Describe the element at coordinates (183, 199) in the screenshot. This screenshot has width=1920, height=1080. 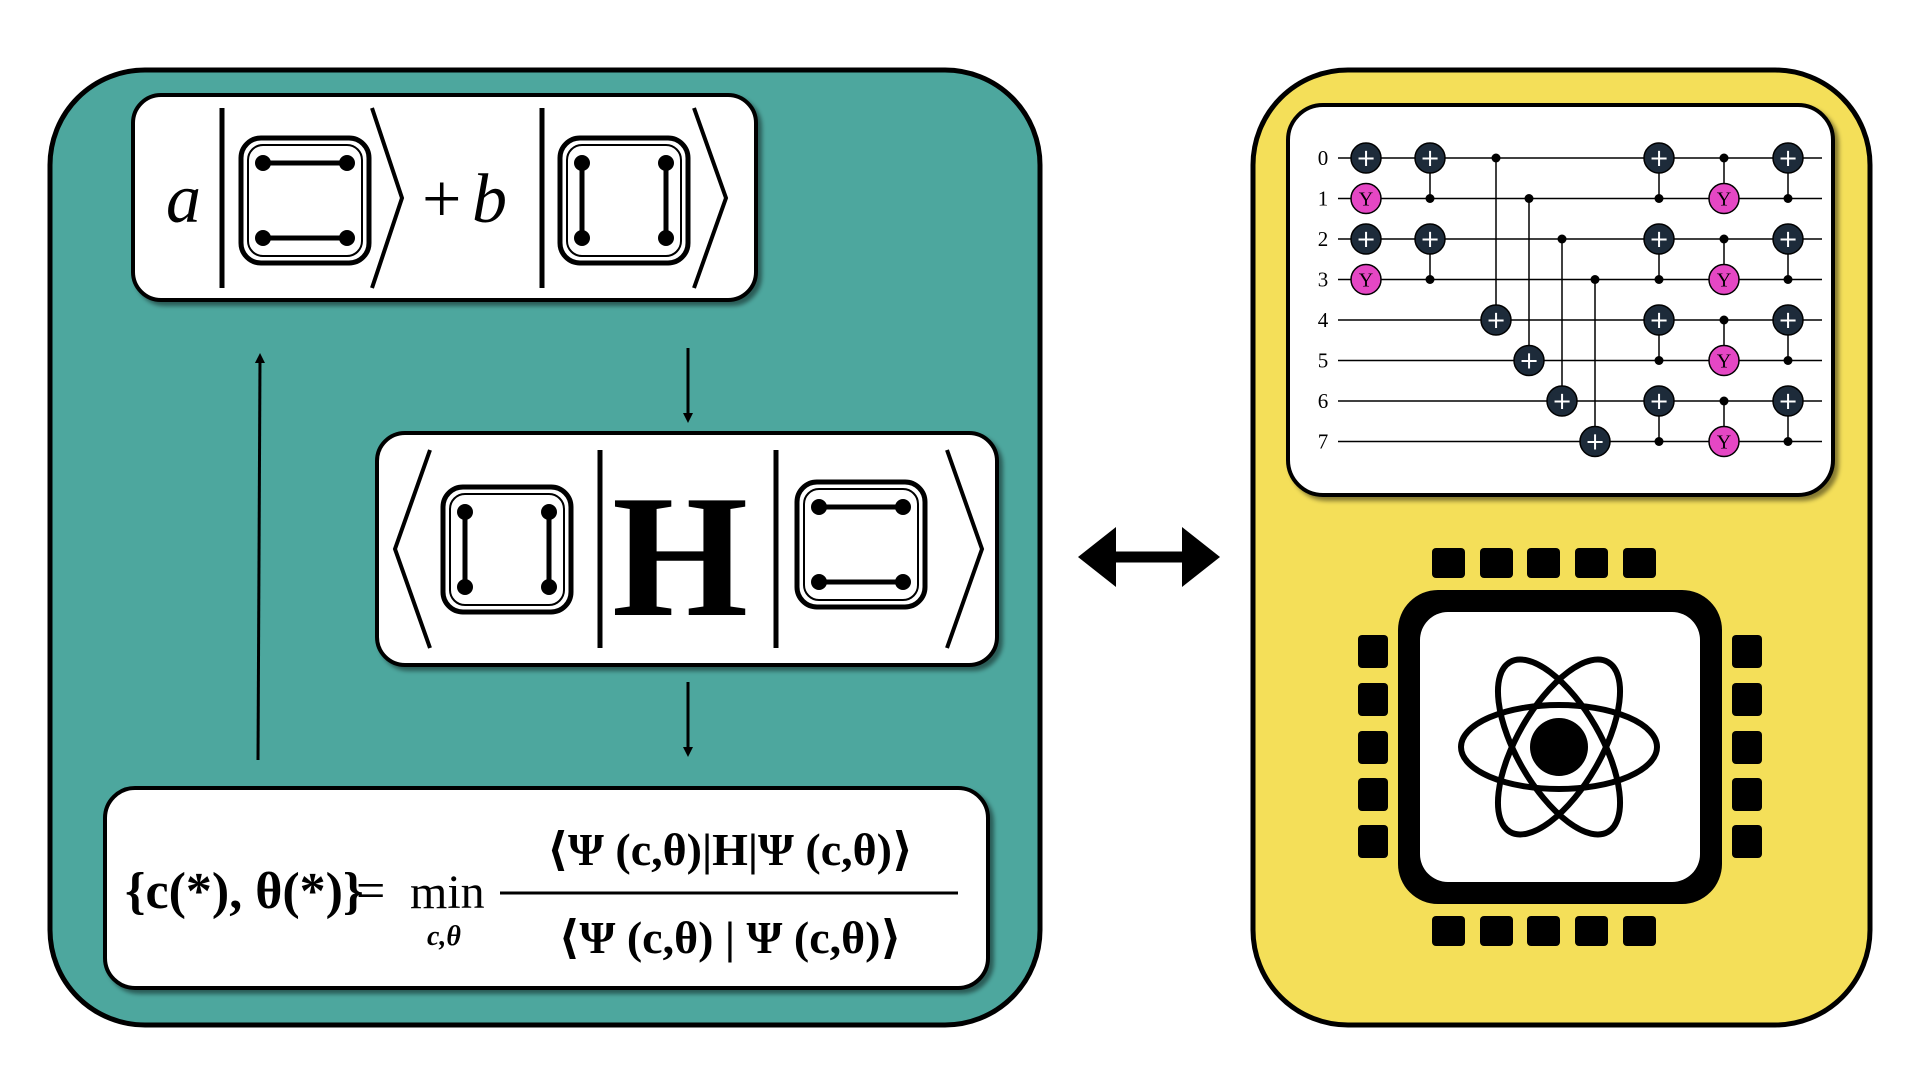
I see `coefficient-a: a` at that location.